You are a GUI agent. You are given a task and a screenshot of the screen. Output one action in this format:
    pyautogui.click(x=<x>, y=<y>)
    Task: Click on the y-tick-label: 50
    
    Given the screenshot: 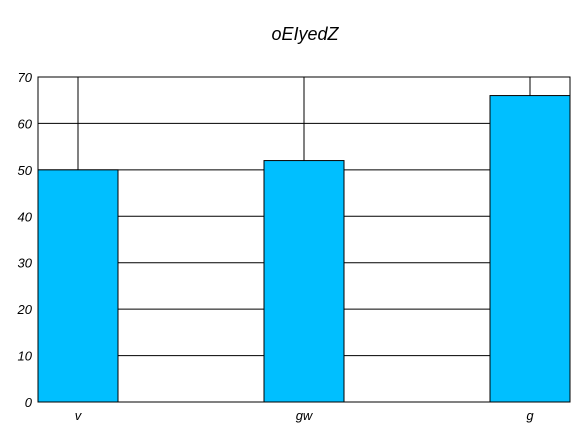 What is the action you would take?
    pyautogui.click(x=25, y=170)
    